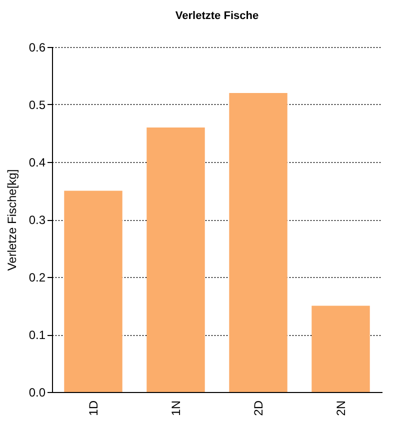 This screenshot has width=408, height=441. What do you see at coordinates (11, 220) in the screenshot?
I see `y-axis-title: Verletze Fische[kg]` at bounding box center [11, 220].